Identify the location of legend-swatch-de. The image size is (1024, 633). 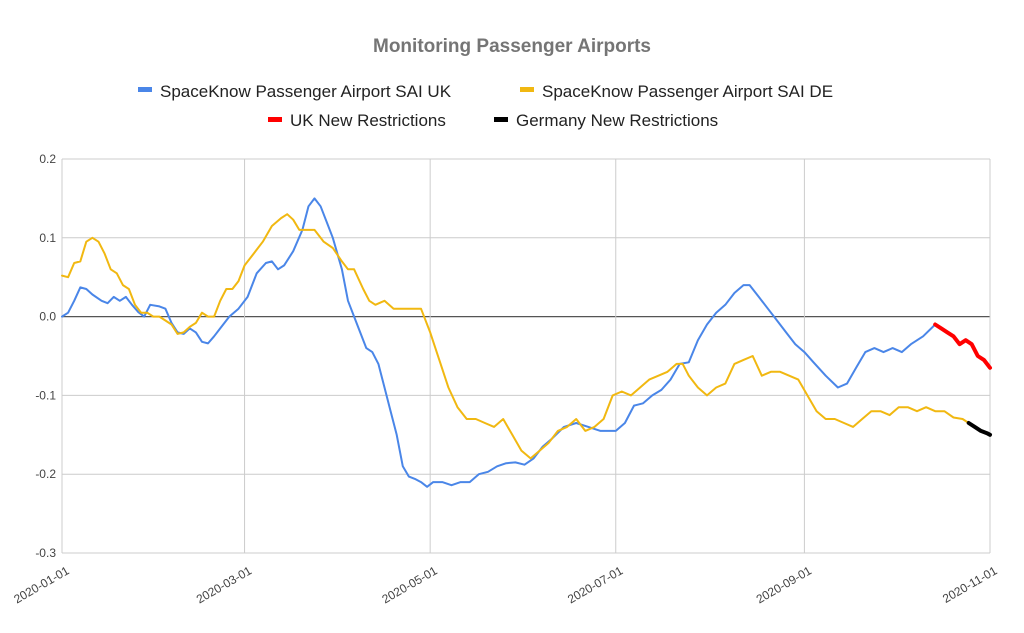
(527, 89).